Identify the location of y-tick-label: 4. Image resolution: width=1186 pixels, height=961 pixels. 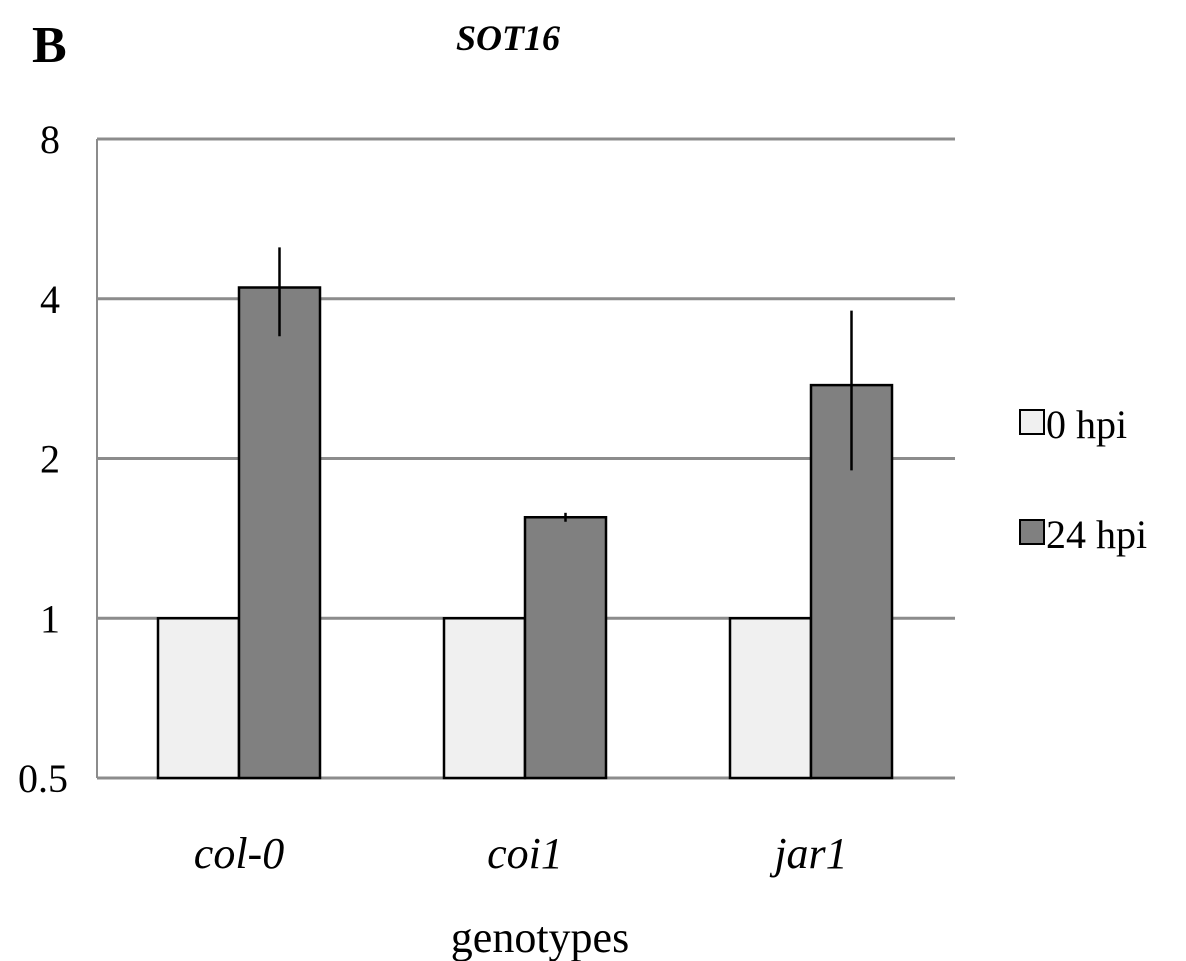
(50, 299).